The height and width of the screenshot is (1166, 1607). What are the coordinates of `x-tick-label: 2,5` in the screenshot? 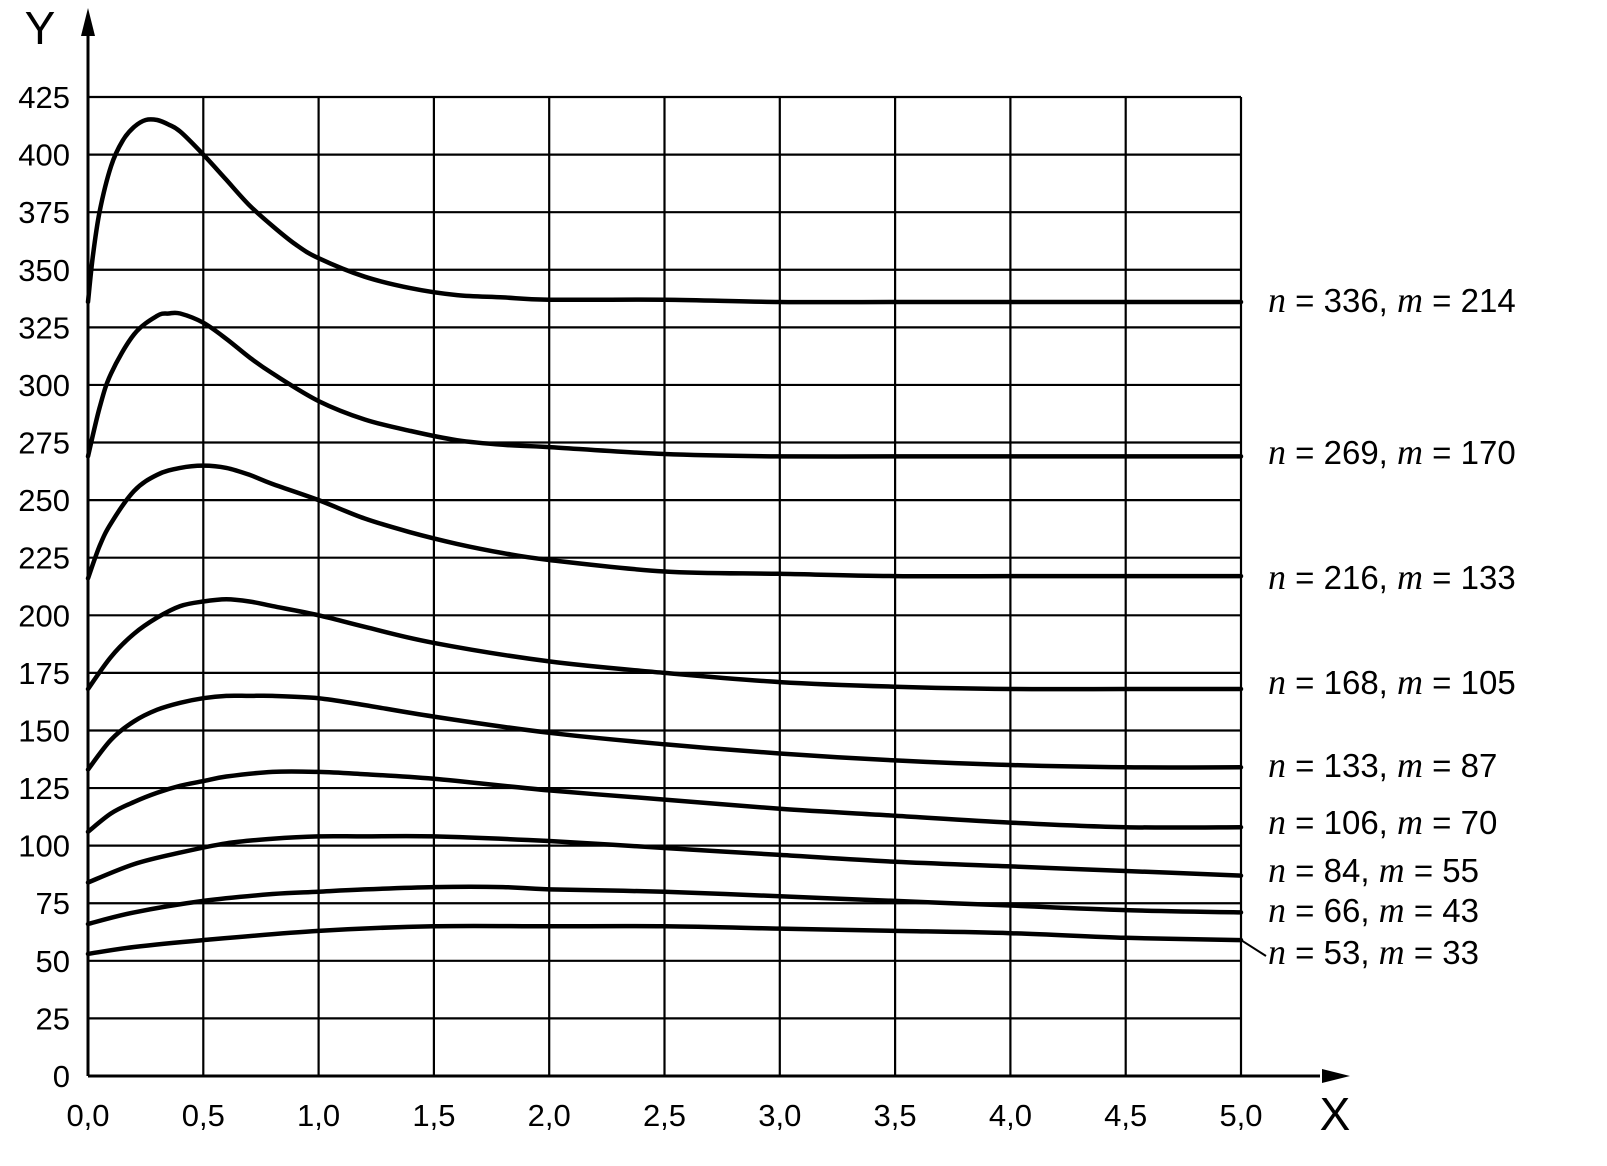 It's located at (664, 1115).